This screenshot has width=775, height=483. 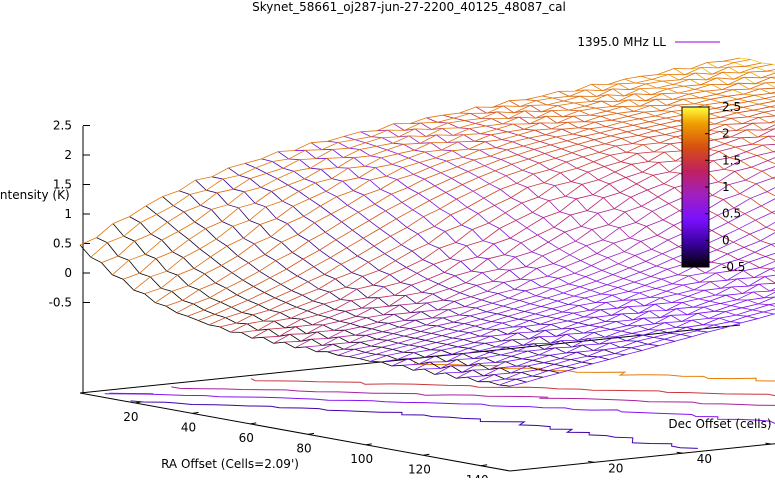 What do you see at coordinates (60, 303) in the screenshot?
I see `z-tick-label: -0.5` at bounding box center [60, 303].